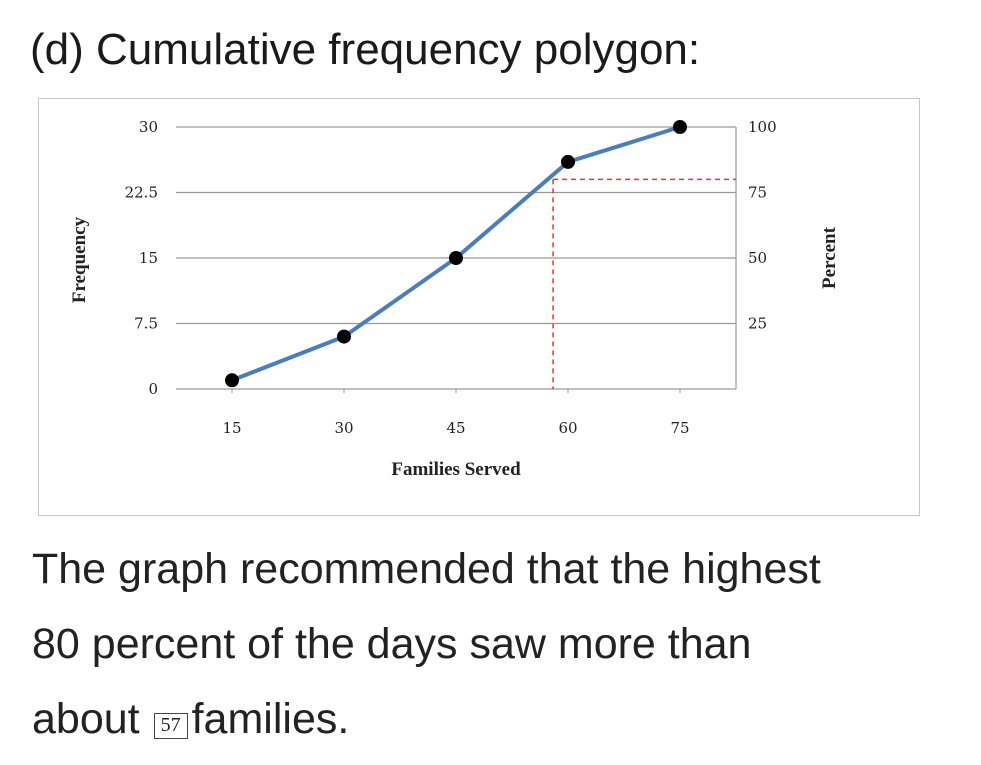 This screenshot has width=981, height=765. What do you see at coordinates (829, 257) in the screenshot?
I see `y2-axis-title: Percent` at bounding box center [829, 257].